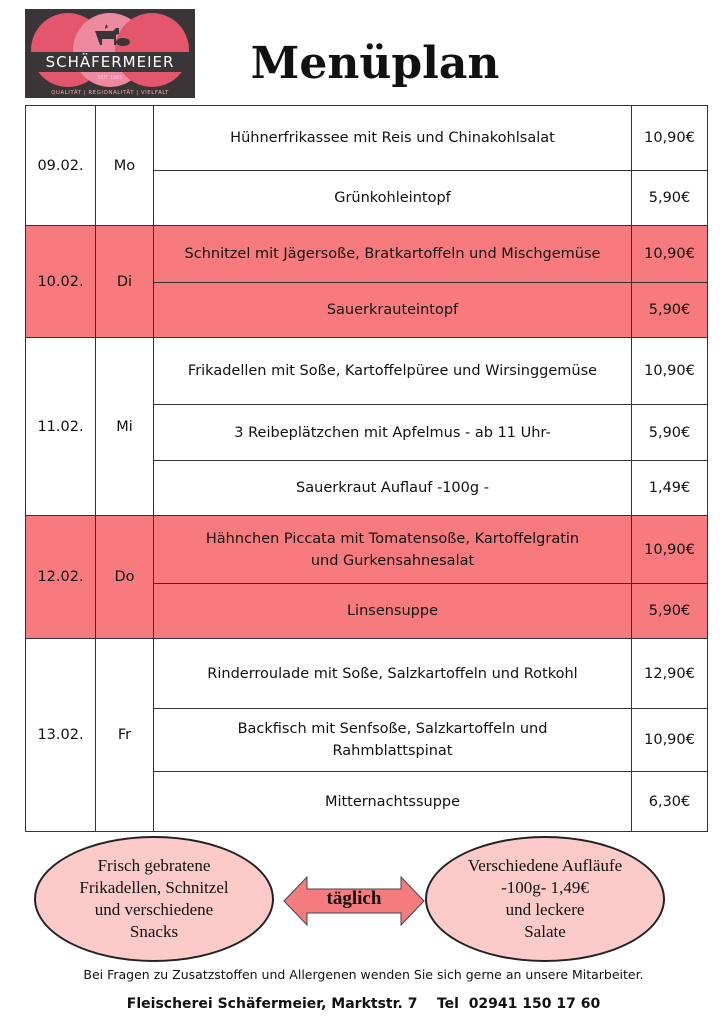  What do you see at coordinates (392, 198) in the screenshot?
I see `dish-cell: Grünkohleintopf` at bounding box center [392, 198].